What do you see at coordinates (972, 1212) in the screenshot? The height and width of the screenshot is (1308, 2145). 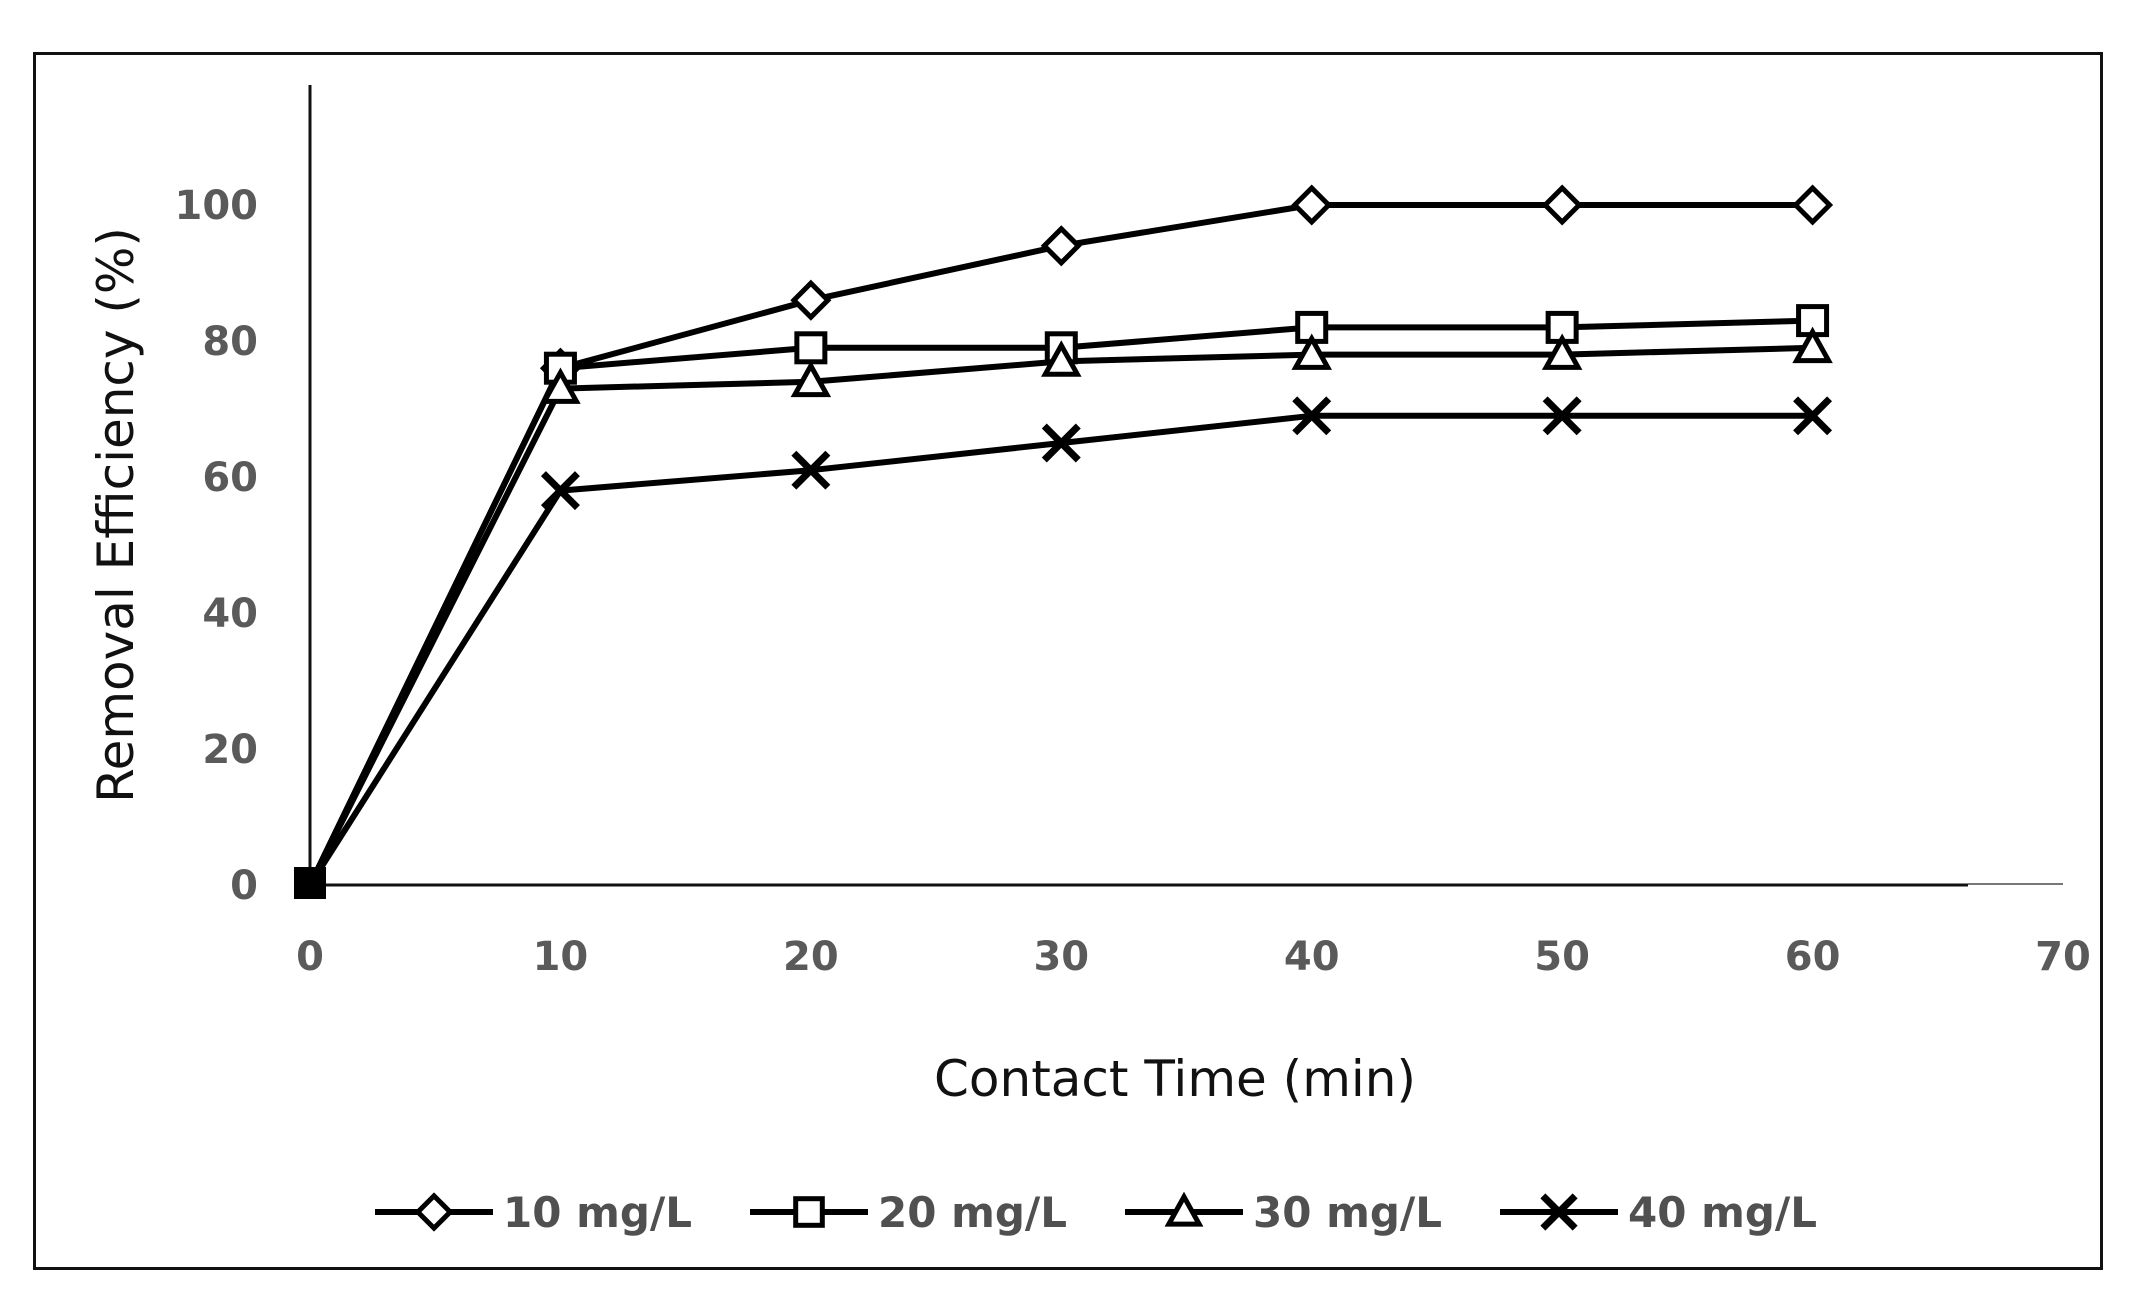 I see `legend-label: 20 mg/L` at bounding box center [972, 1212].